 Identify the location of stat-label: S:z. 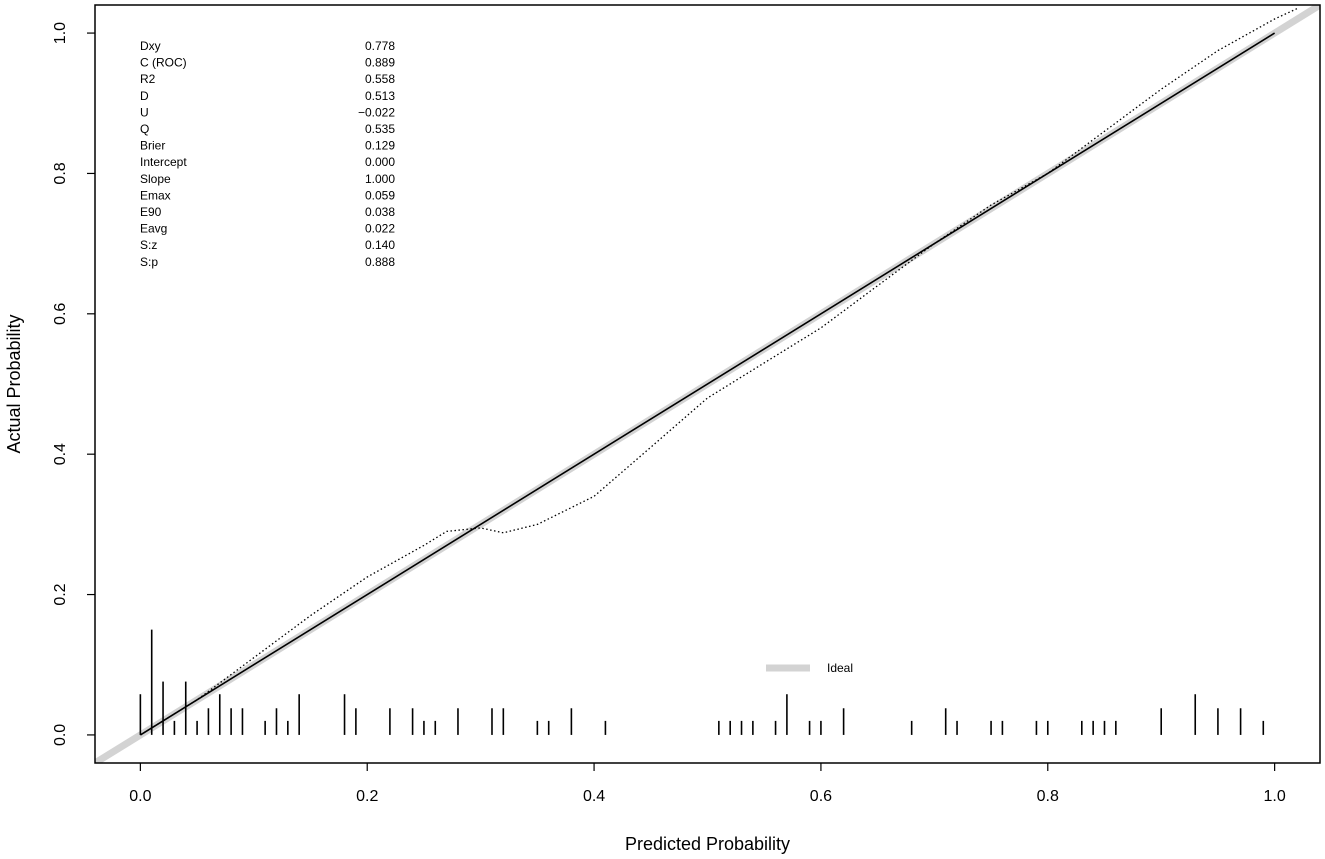
(148, 245).